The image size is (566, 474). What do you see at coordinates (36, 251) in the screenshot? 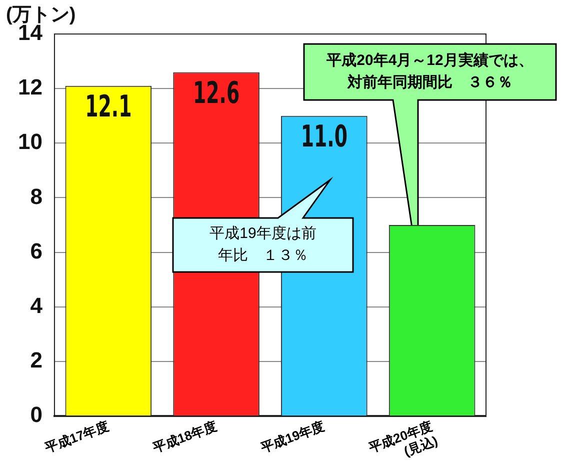
I see `y-tick-label: 6` at bounding box center [36, 251].